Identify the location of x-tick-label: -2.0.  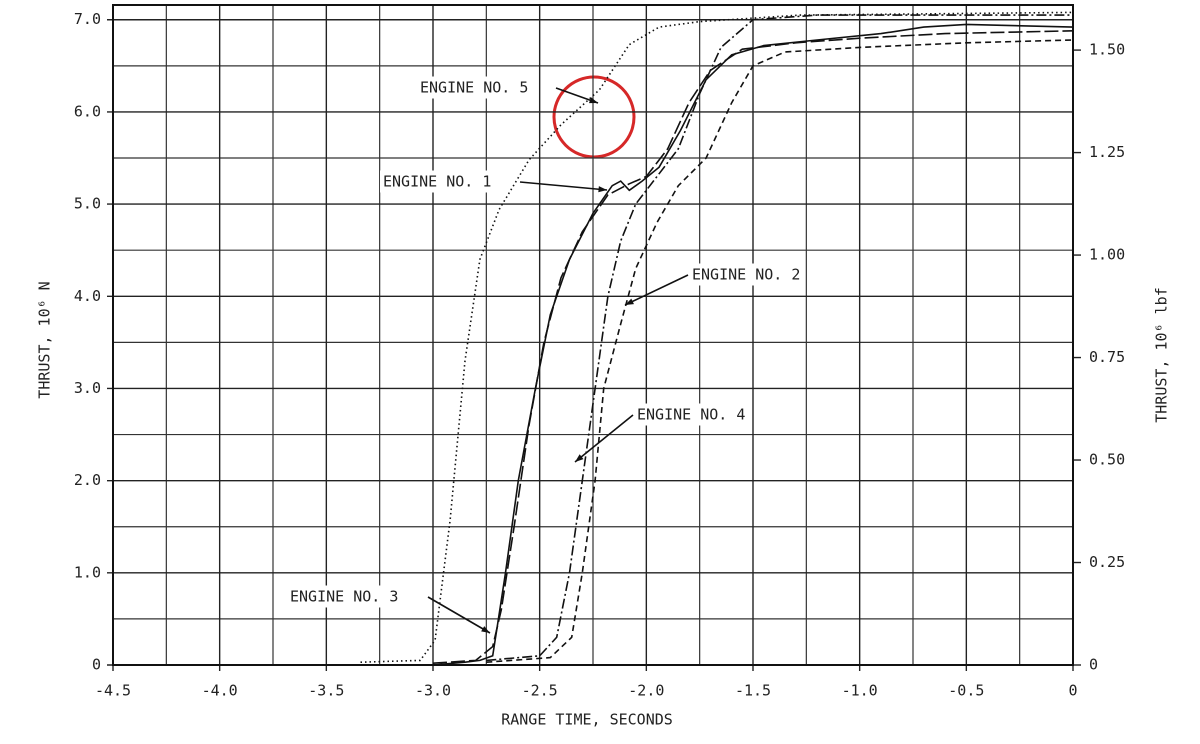
(646, 691).